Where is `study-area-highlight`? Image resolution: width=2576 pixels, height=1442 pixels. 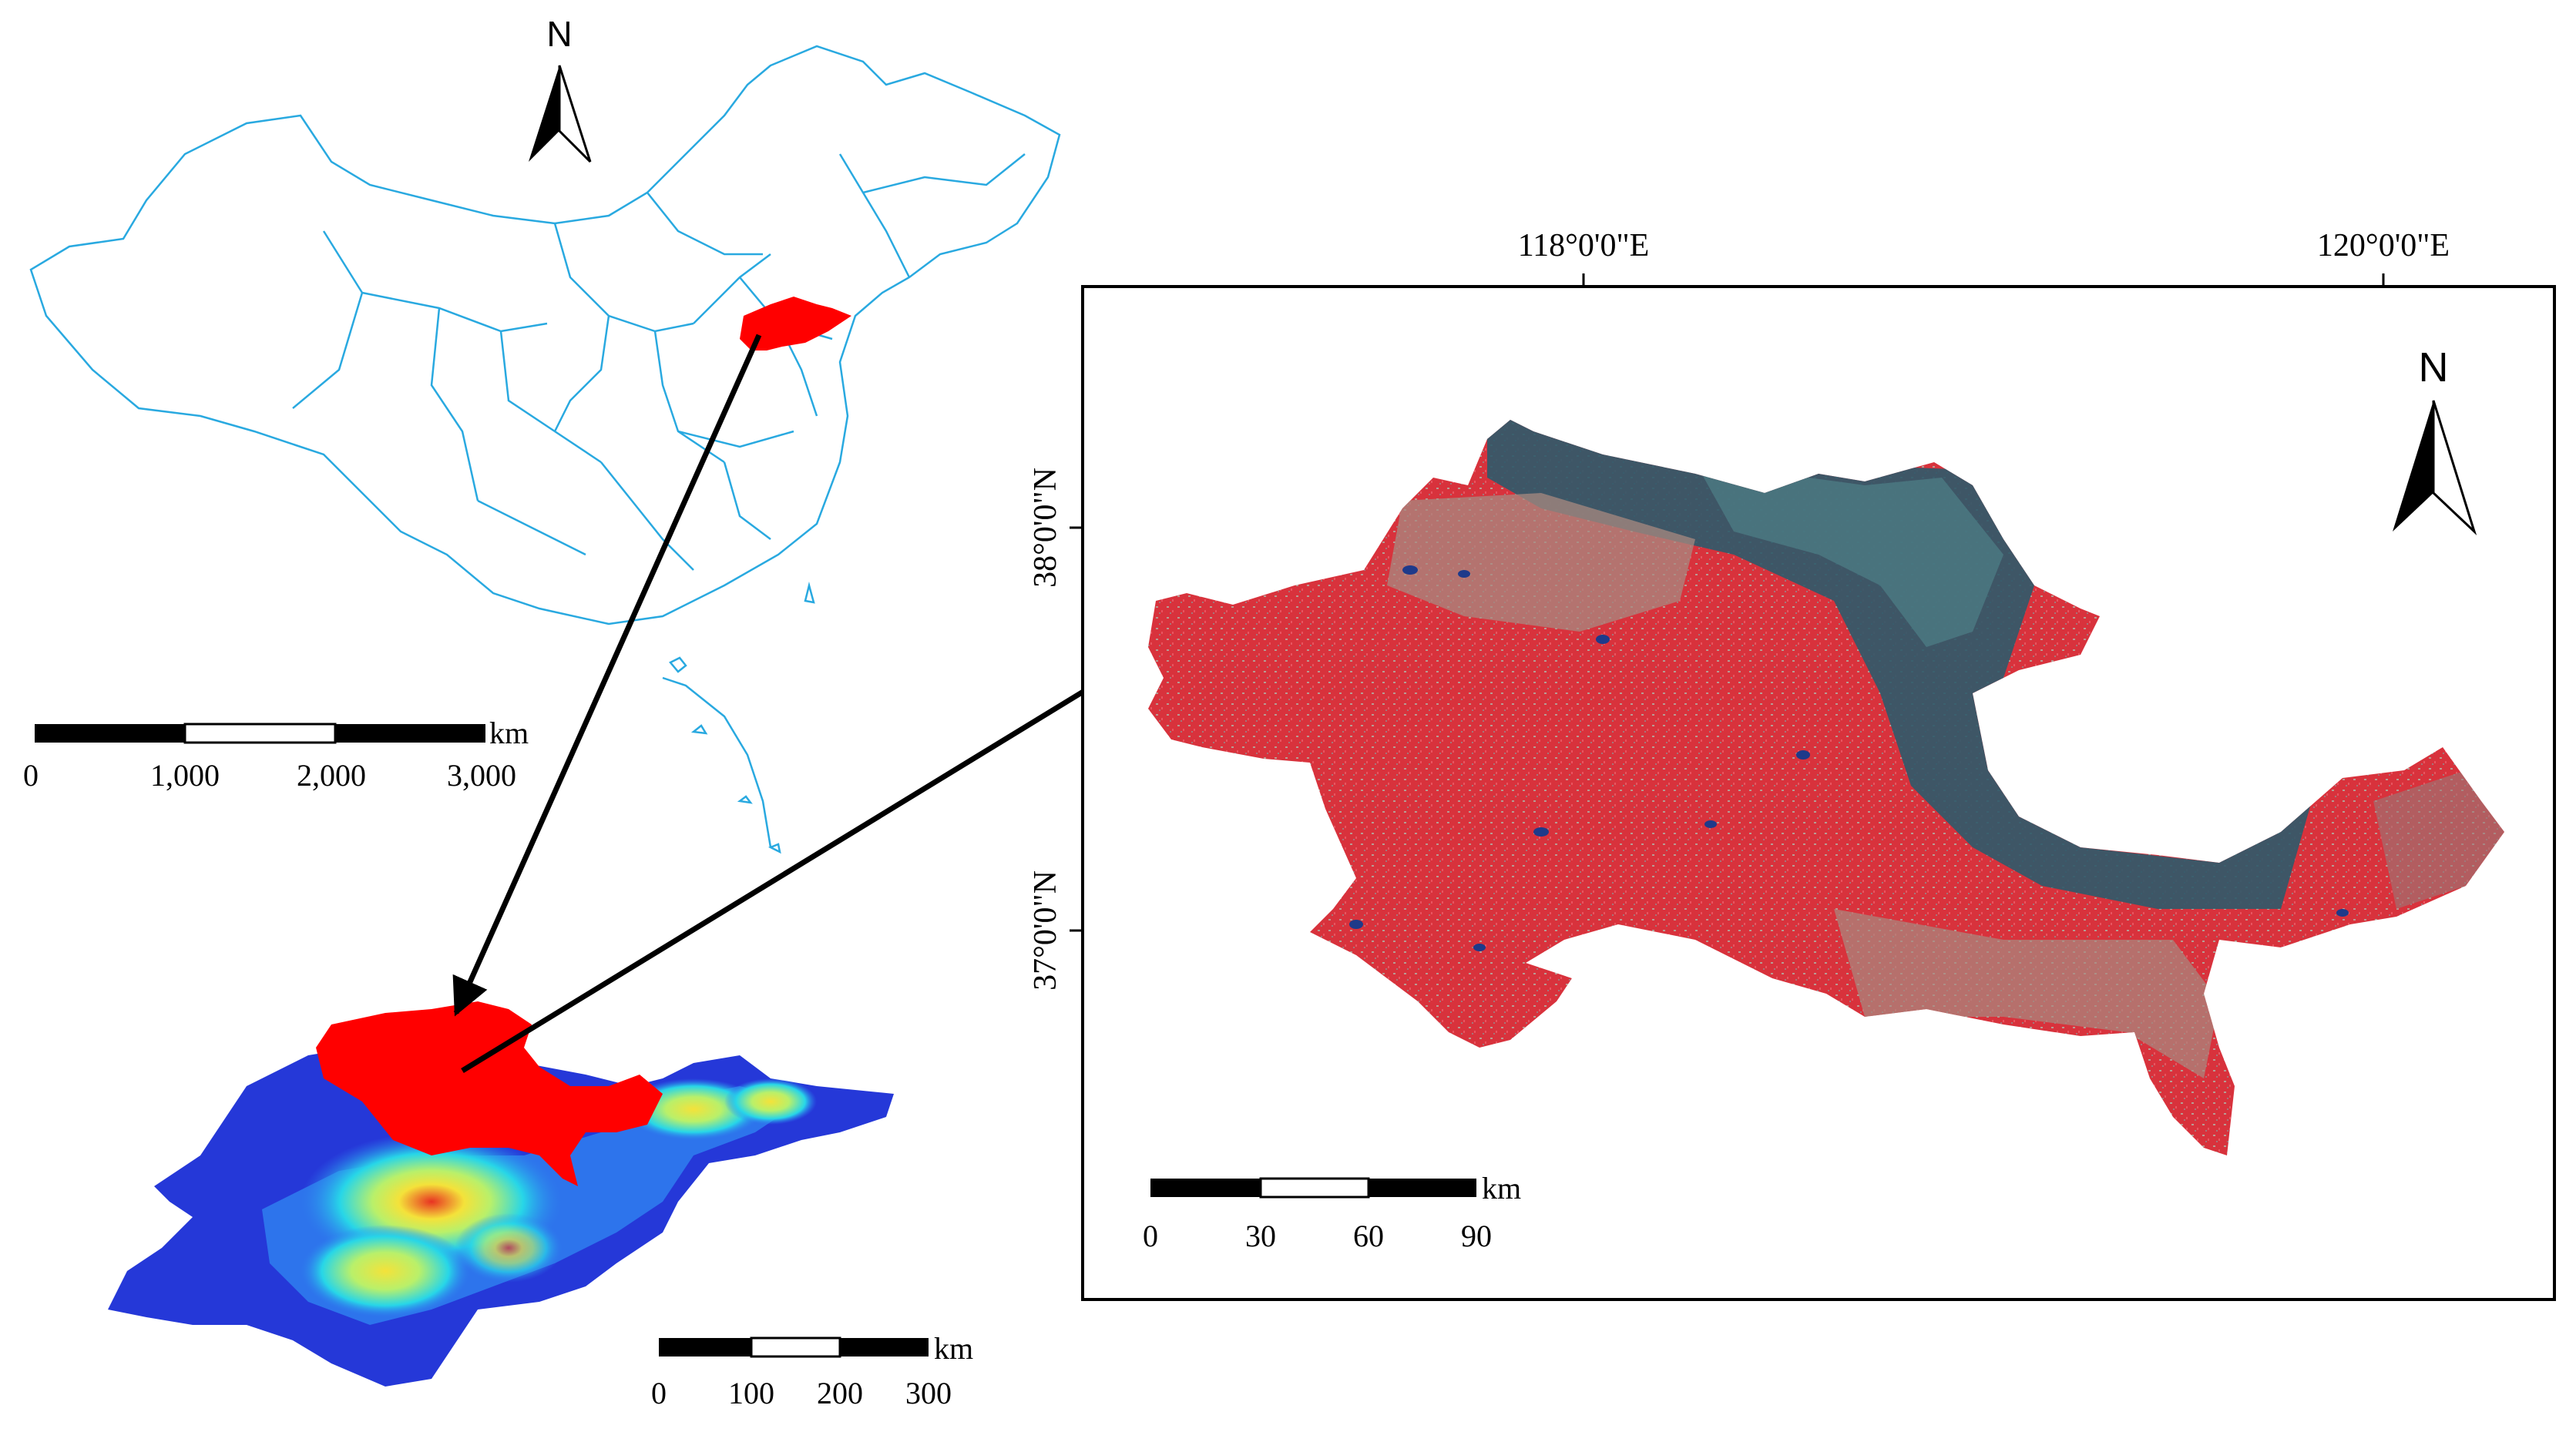
study-area-highlight is located at coordinates (489, 1094).